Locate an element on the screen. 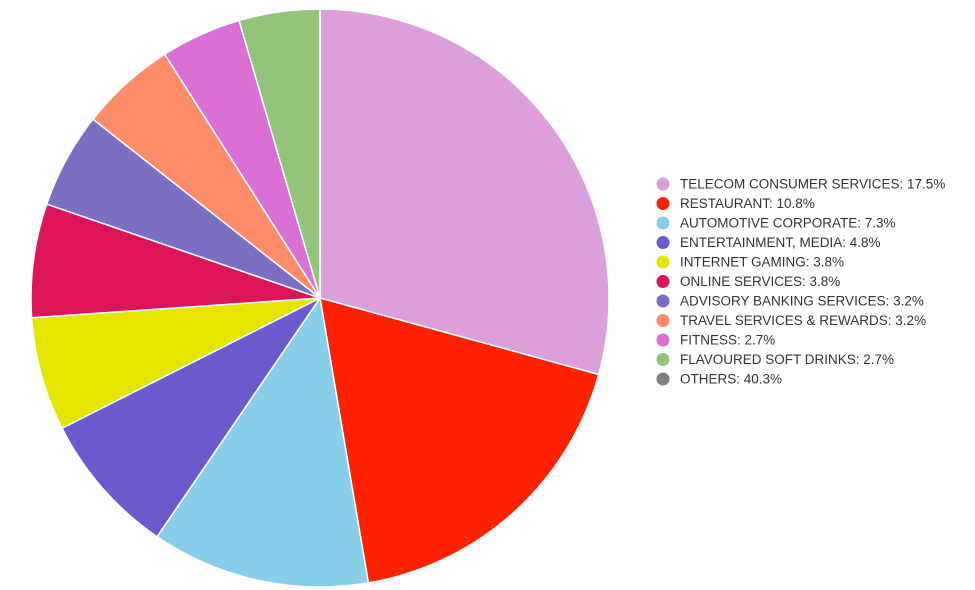 Image resolution: width=975 pixels, height=590 pixels. legend-label: AUTOMOTIVE CORPORATE: 7.3% is located at coordinates (788, 223).